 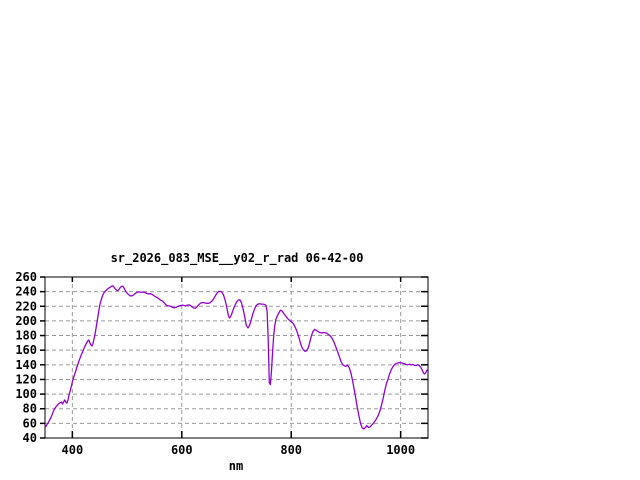 What do you see at coordinates (291, 450) in the screenshot?
I see `x-tick-label: 800` at bounding box center [291, 450].